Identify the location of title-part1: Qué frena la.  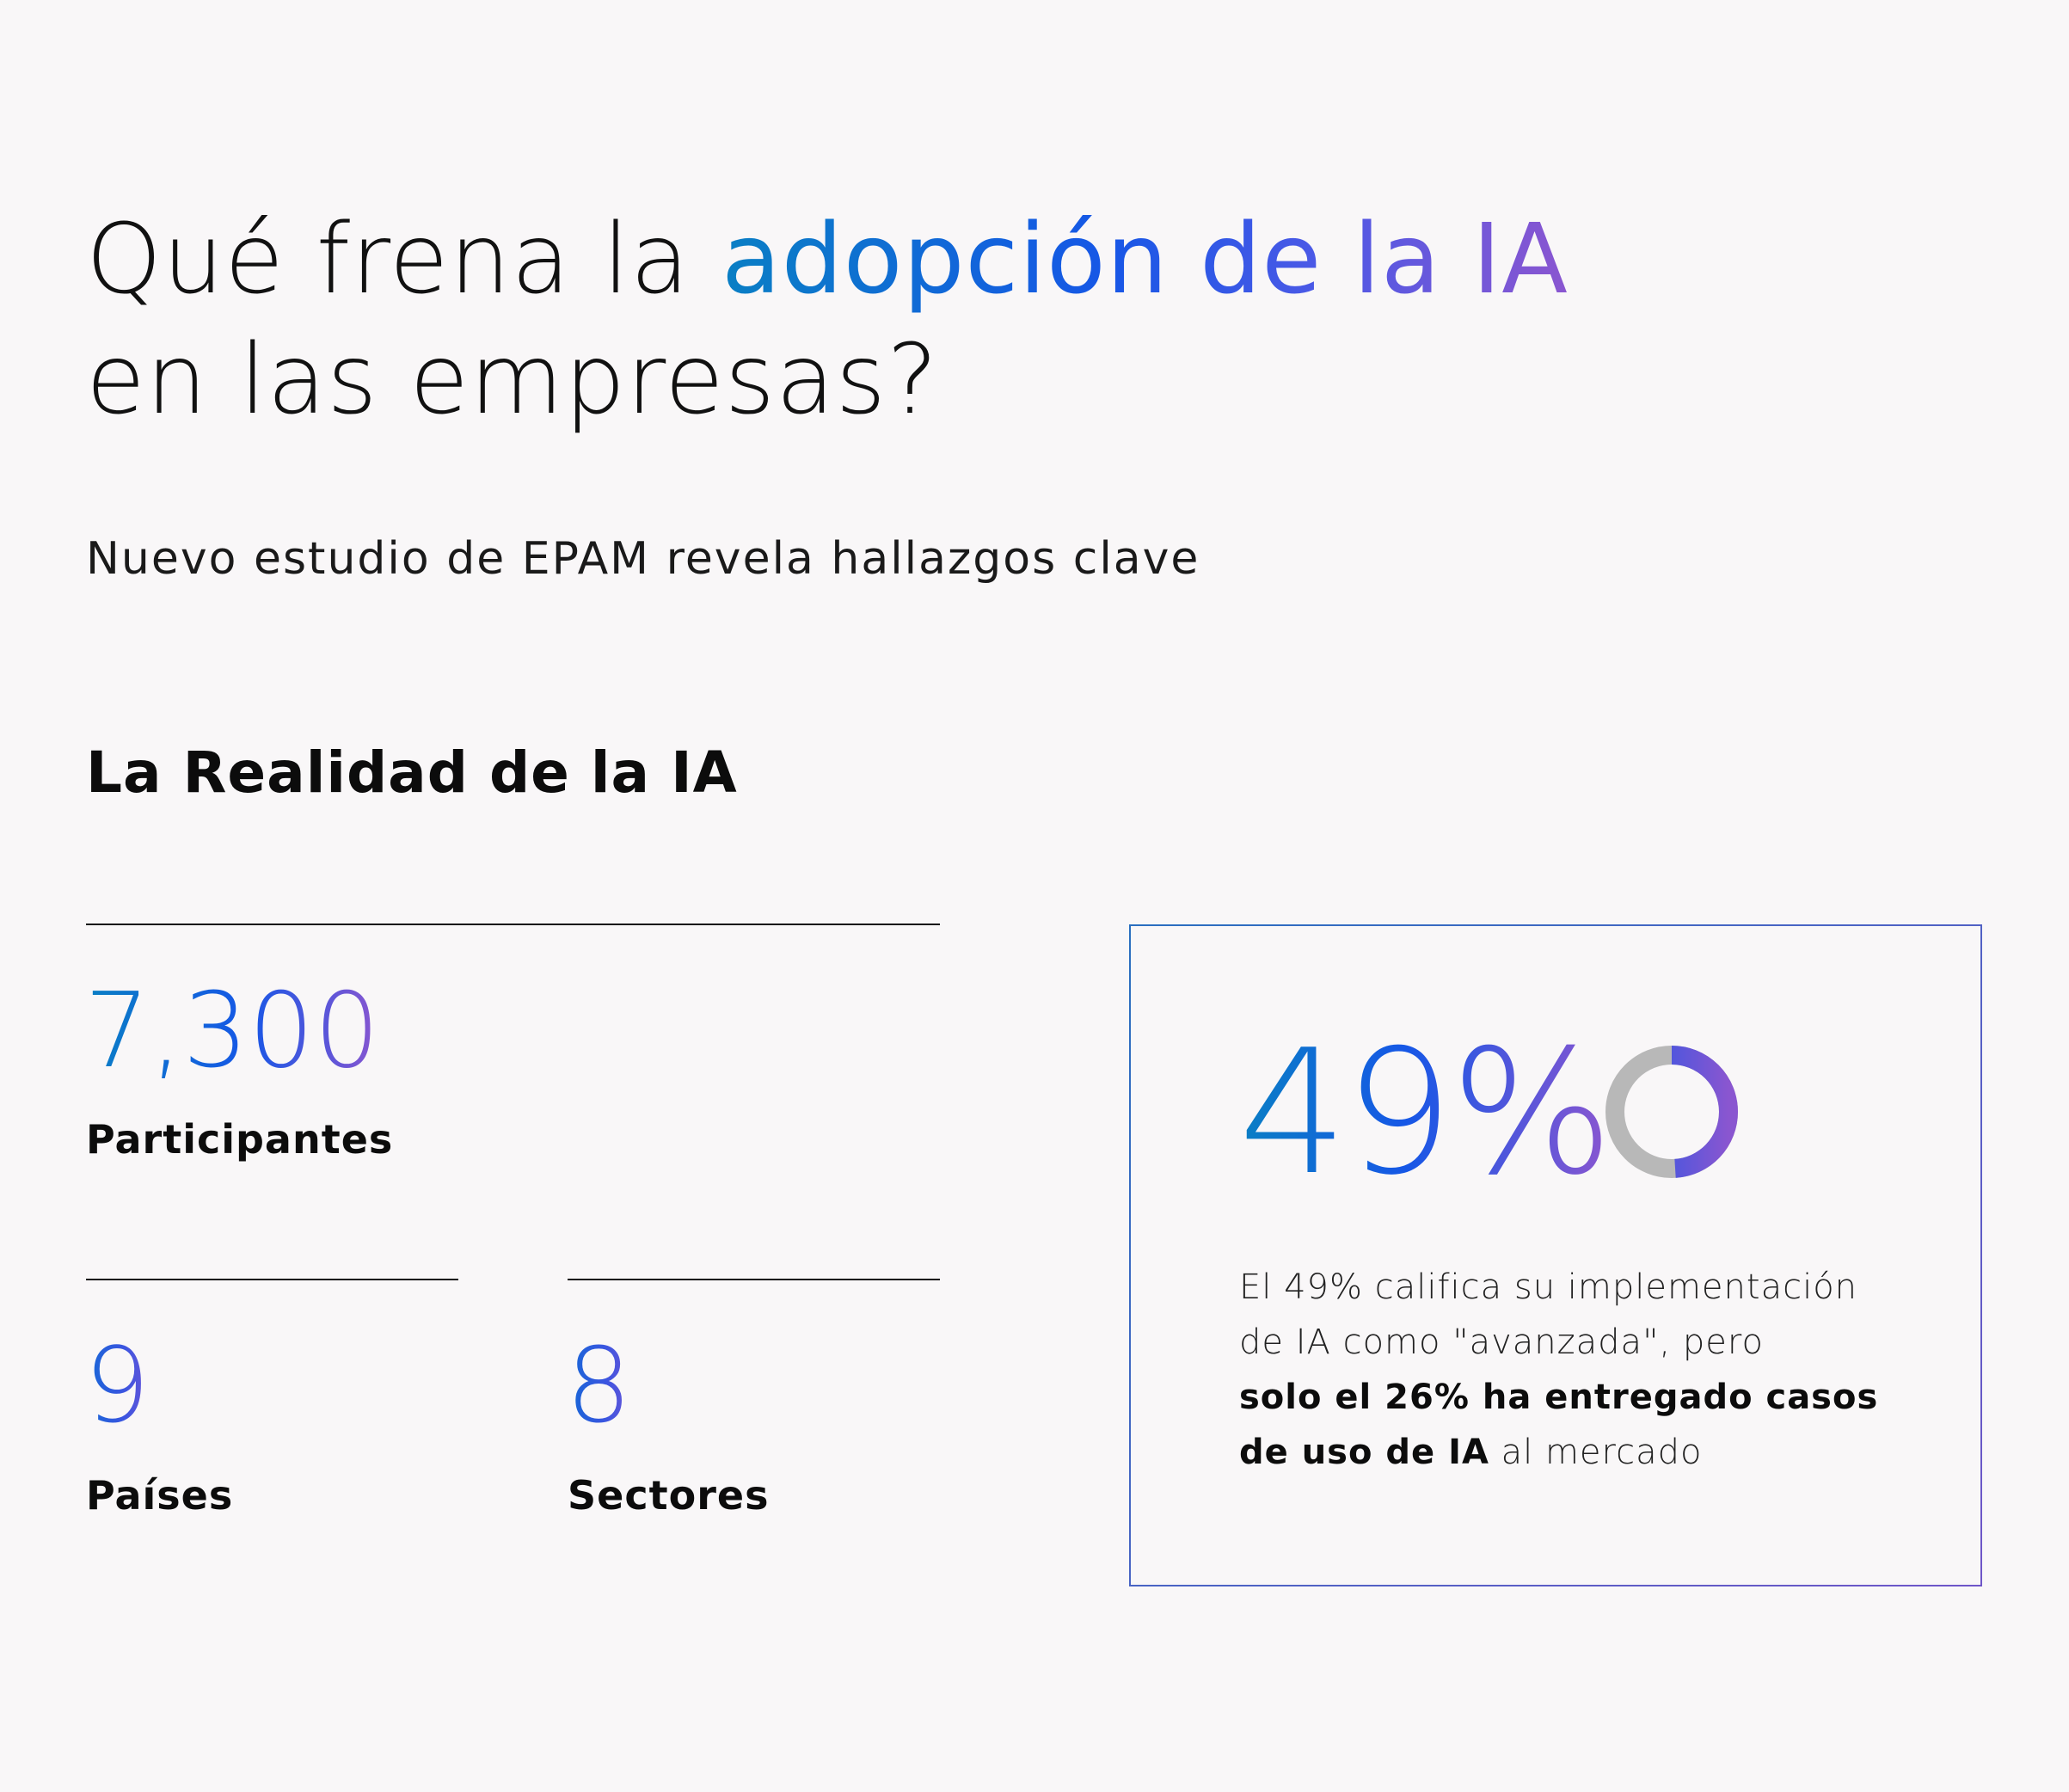
(404, 260).